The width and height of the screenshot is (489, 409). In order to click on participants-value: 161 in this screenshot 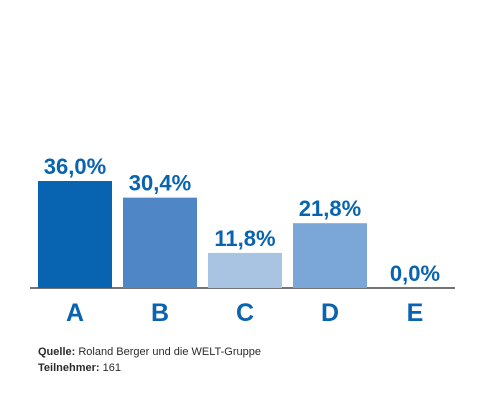, I will do `click(111, 368)`.